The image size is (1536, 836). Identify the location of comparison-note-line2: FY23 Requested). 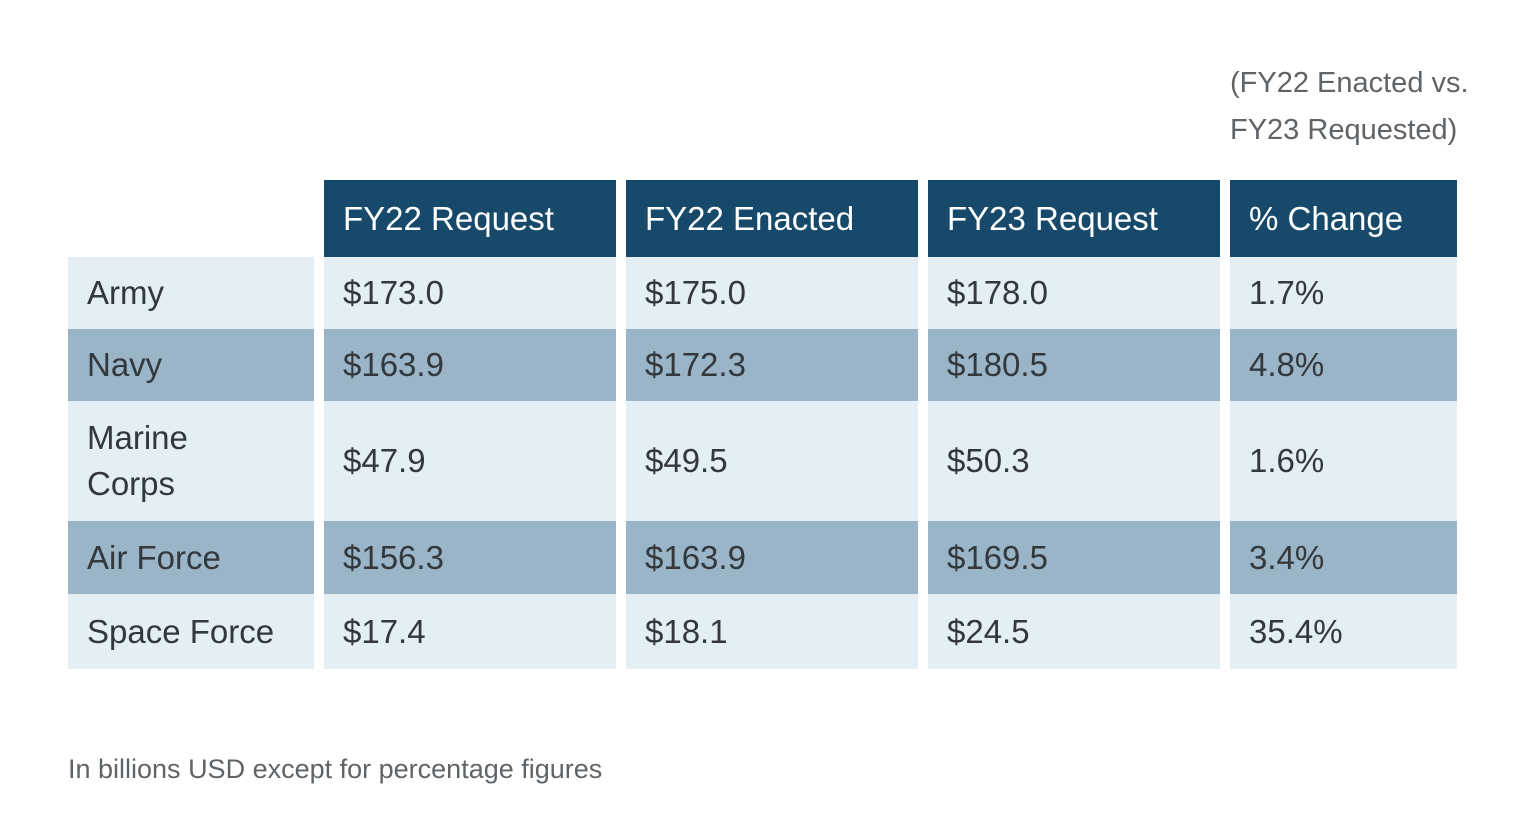
(1344, 130).